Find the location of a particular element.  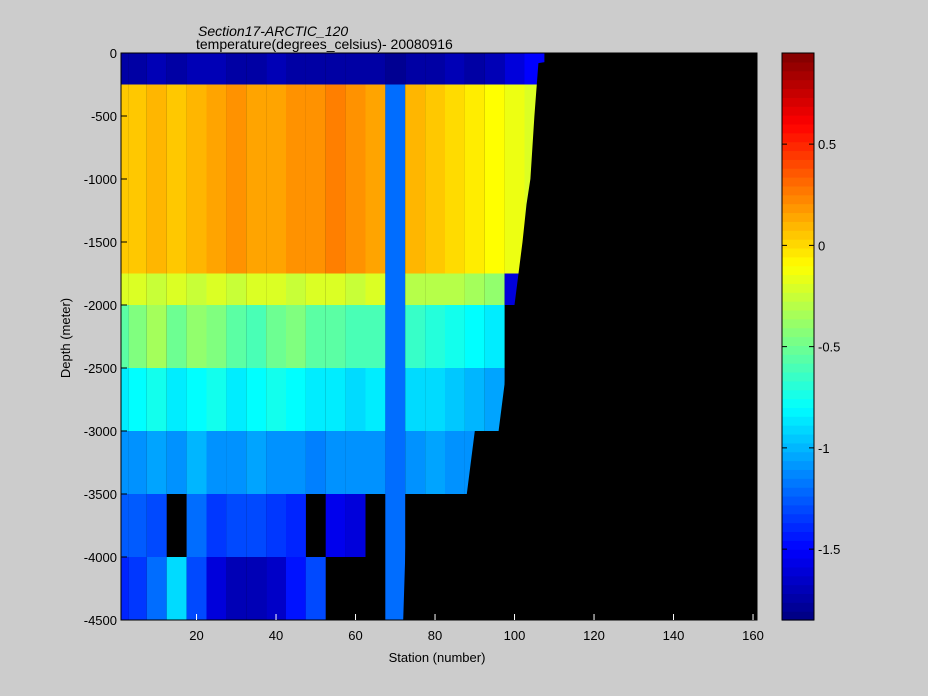

x-tick-label: 160 is located at coordinates (753, 635).